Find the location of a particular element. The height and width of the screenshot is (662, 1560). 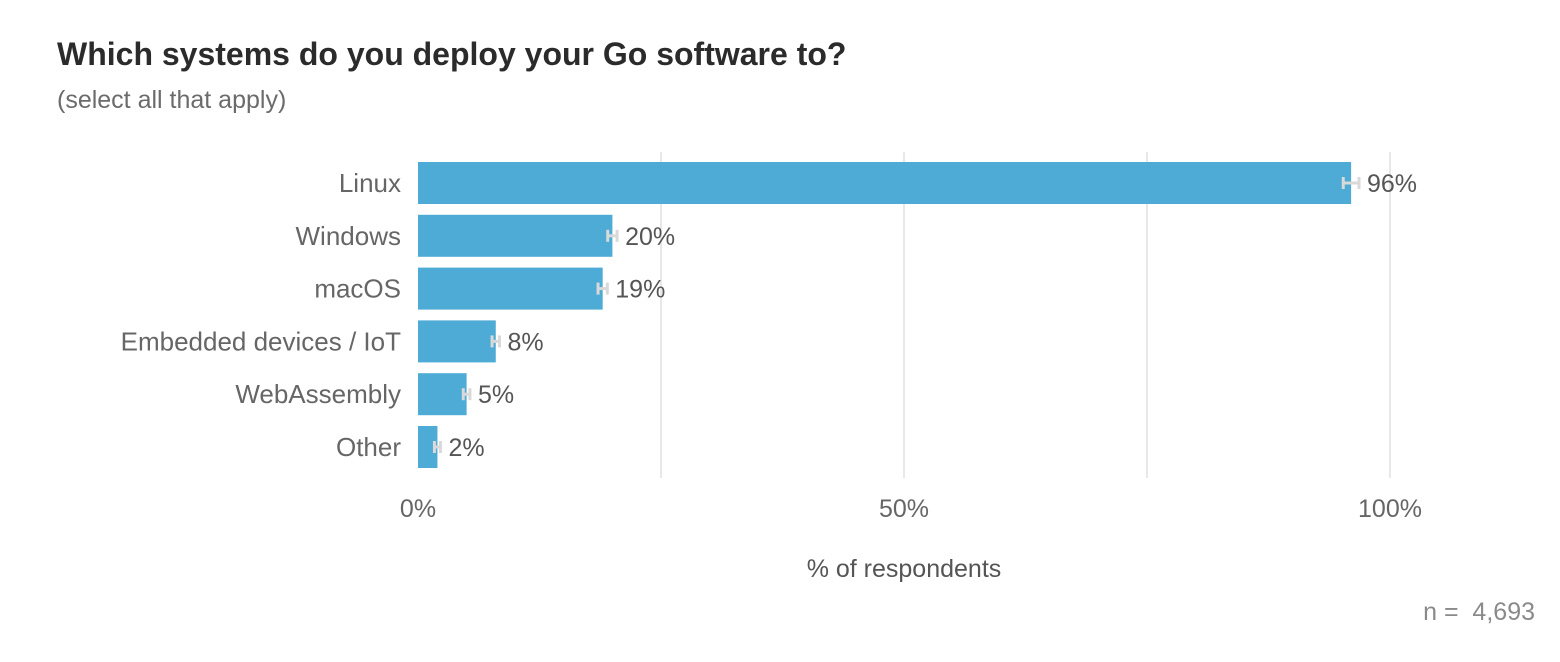

value-label: 2% is located at coordinates (466, 448).